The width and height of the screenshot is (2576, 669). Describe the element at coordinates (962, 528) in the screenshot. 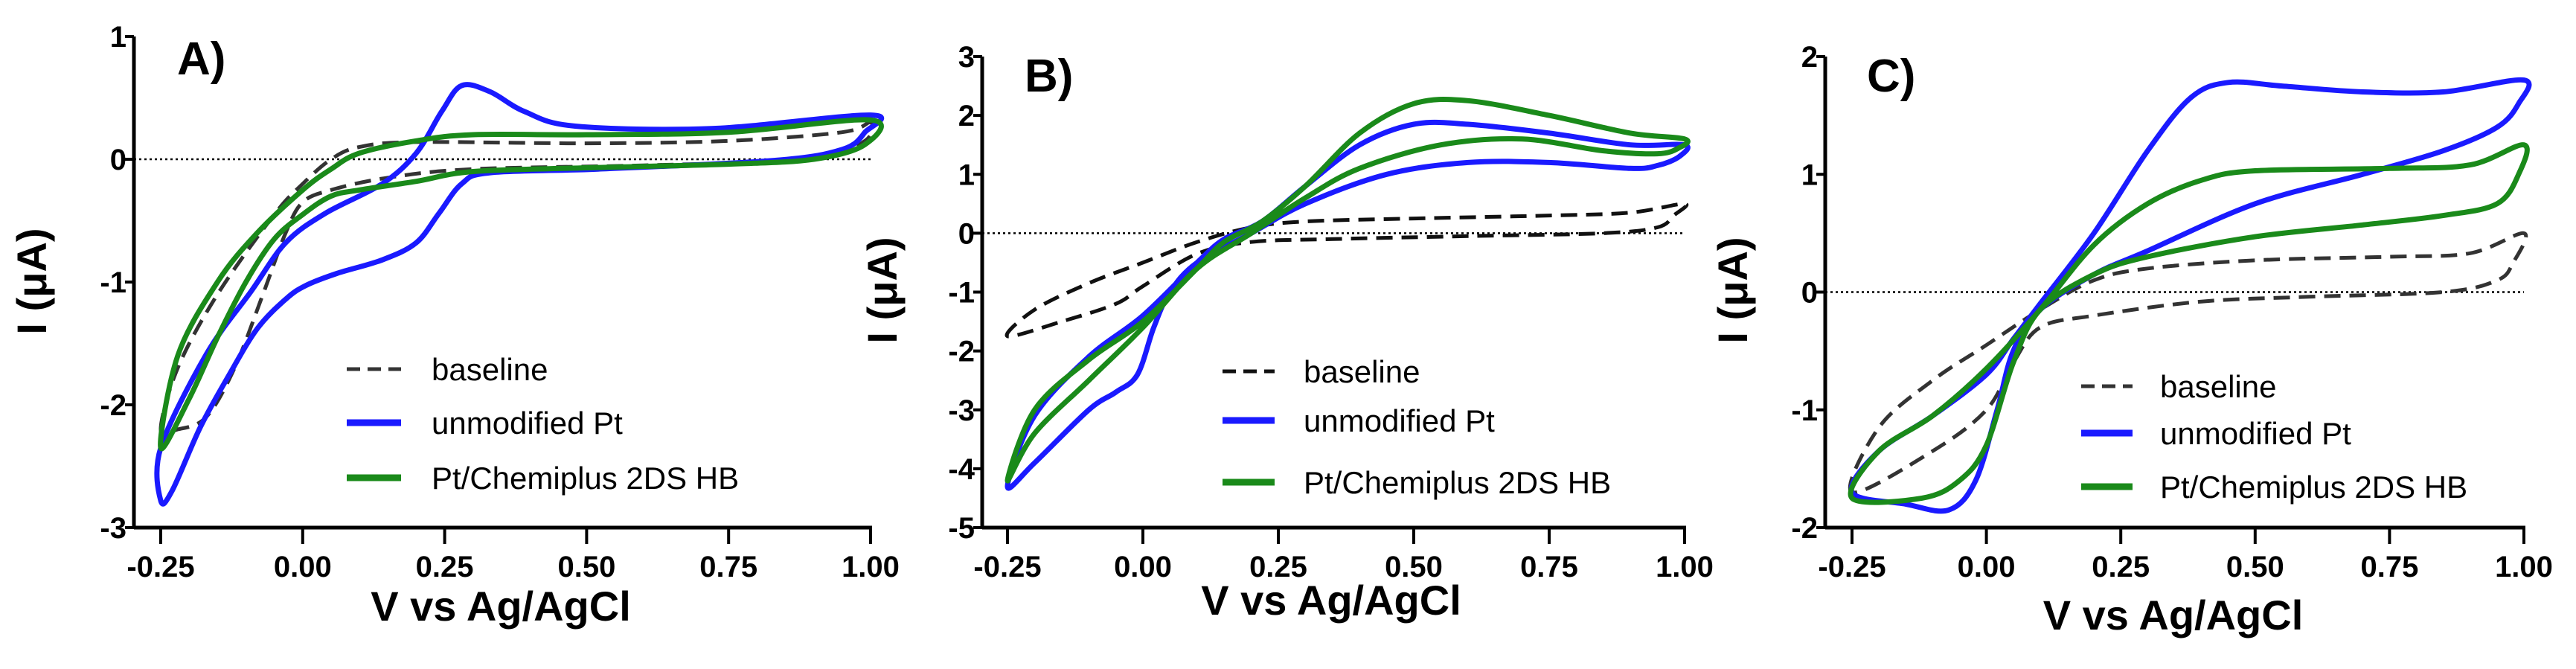

I see `y-tick-label: -5` at that location.